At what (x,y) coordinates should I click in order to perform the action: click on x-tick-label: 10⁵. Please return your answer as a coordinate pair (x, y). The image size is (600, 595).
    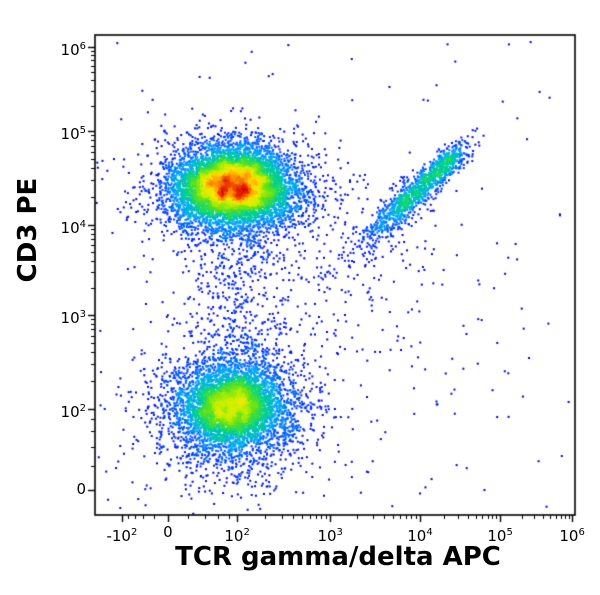
    Looking at the image, I should click on (500, 536).